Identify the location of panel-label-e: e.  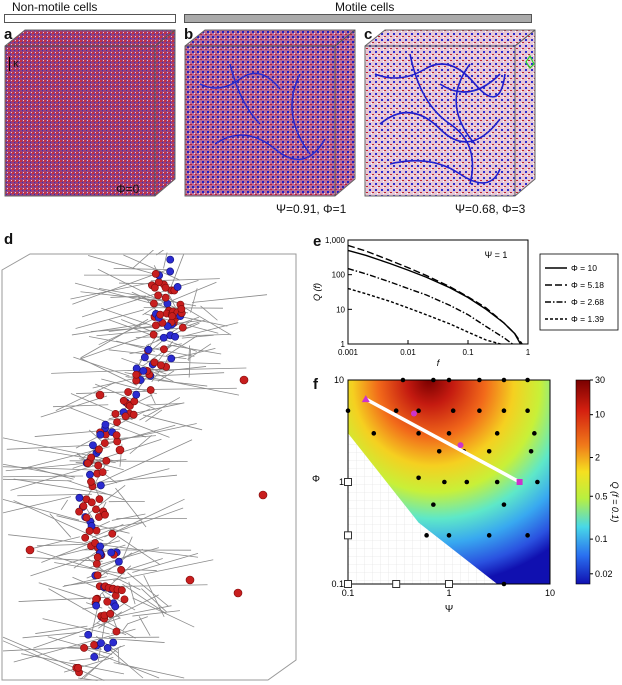
(317, 241).